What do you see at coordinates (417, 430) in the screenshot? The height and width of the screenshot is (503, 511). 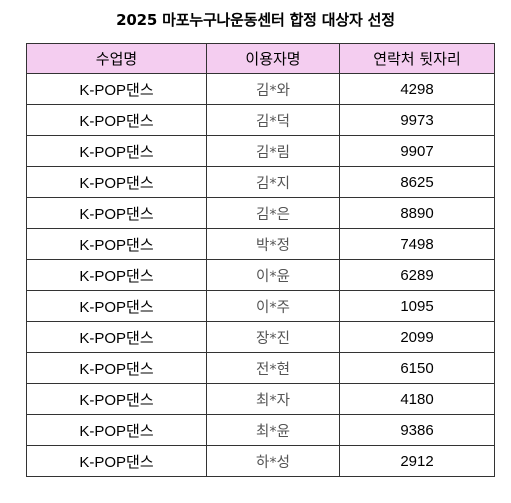 I see `phone-suffix-cell: 9386` at bounding box center [417, 430].